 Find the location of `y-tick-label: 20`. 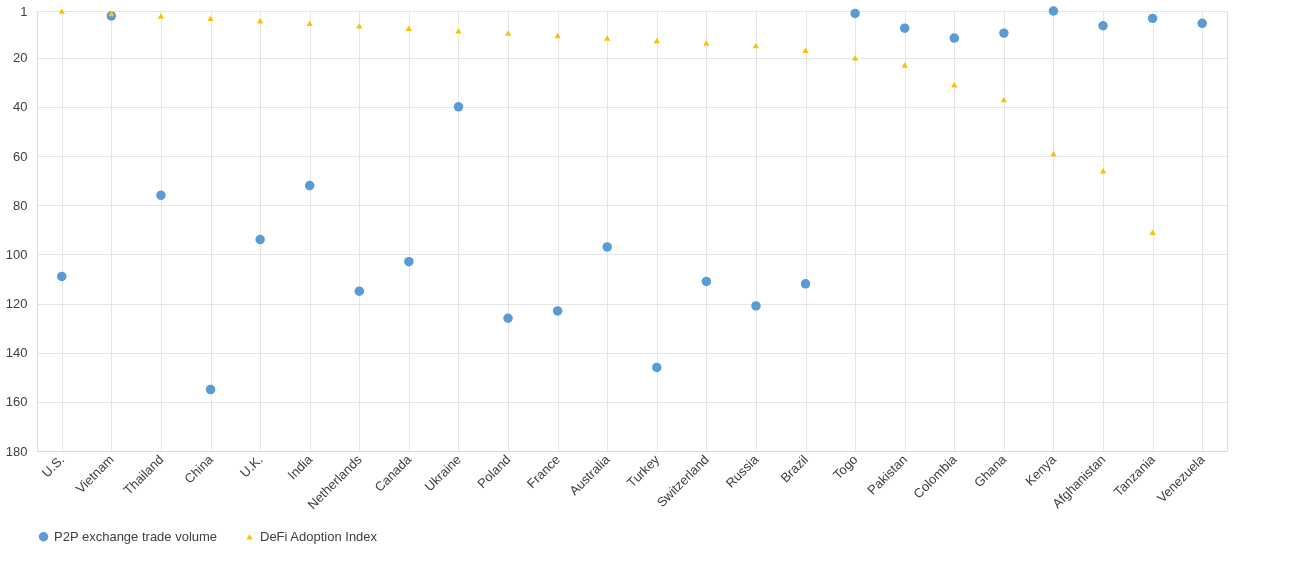

y-tick-label: 20 is located at coordinates (20, 58).